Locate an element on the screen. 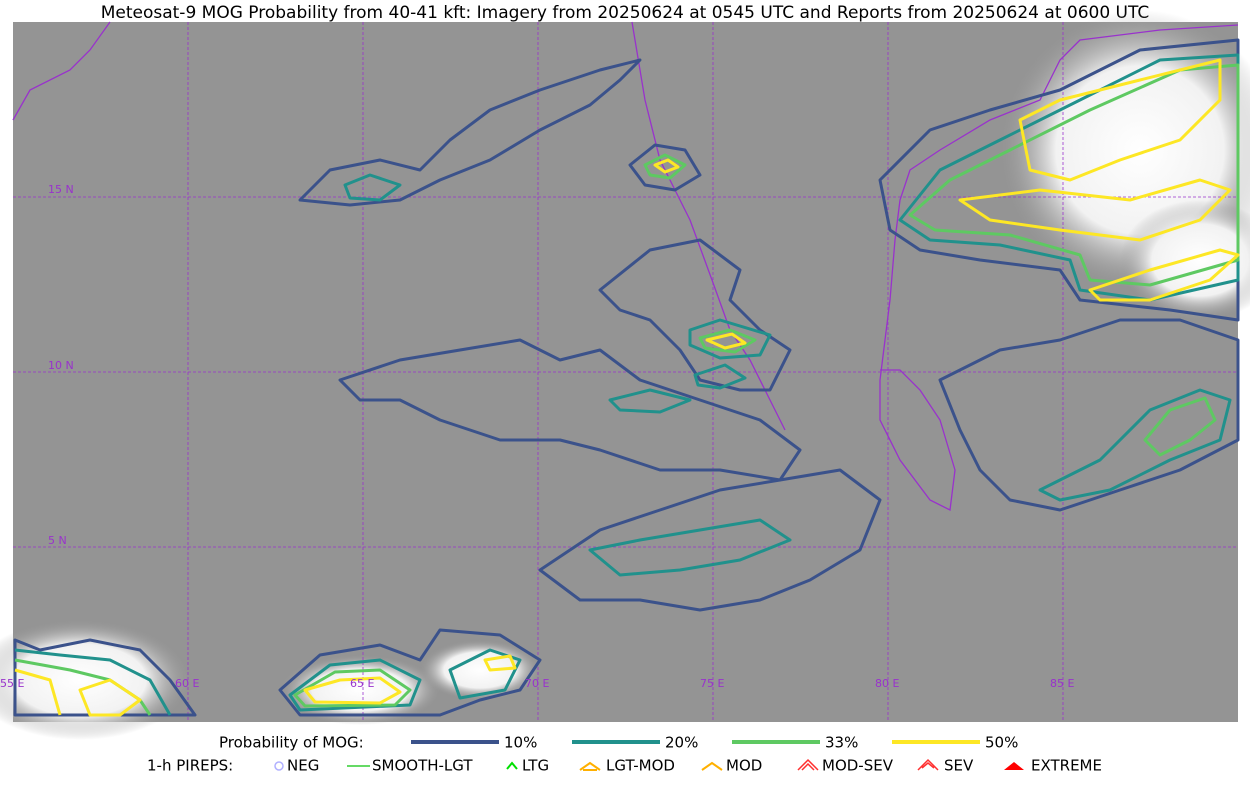 This screenshot has width=1250, height=786. legend-item: MOD-SEV is located at coordinates (858, 766).